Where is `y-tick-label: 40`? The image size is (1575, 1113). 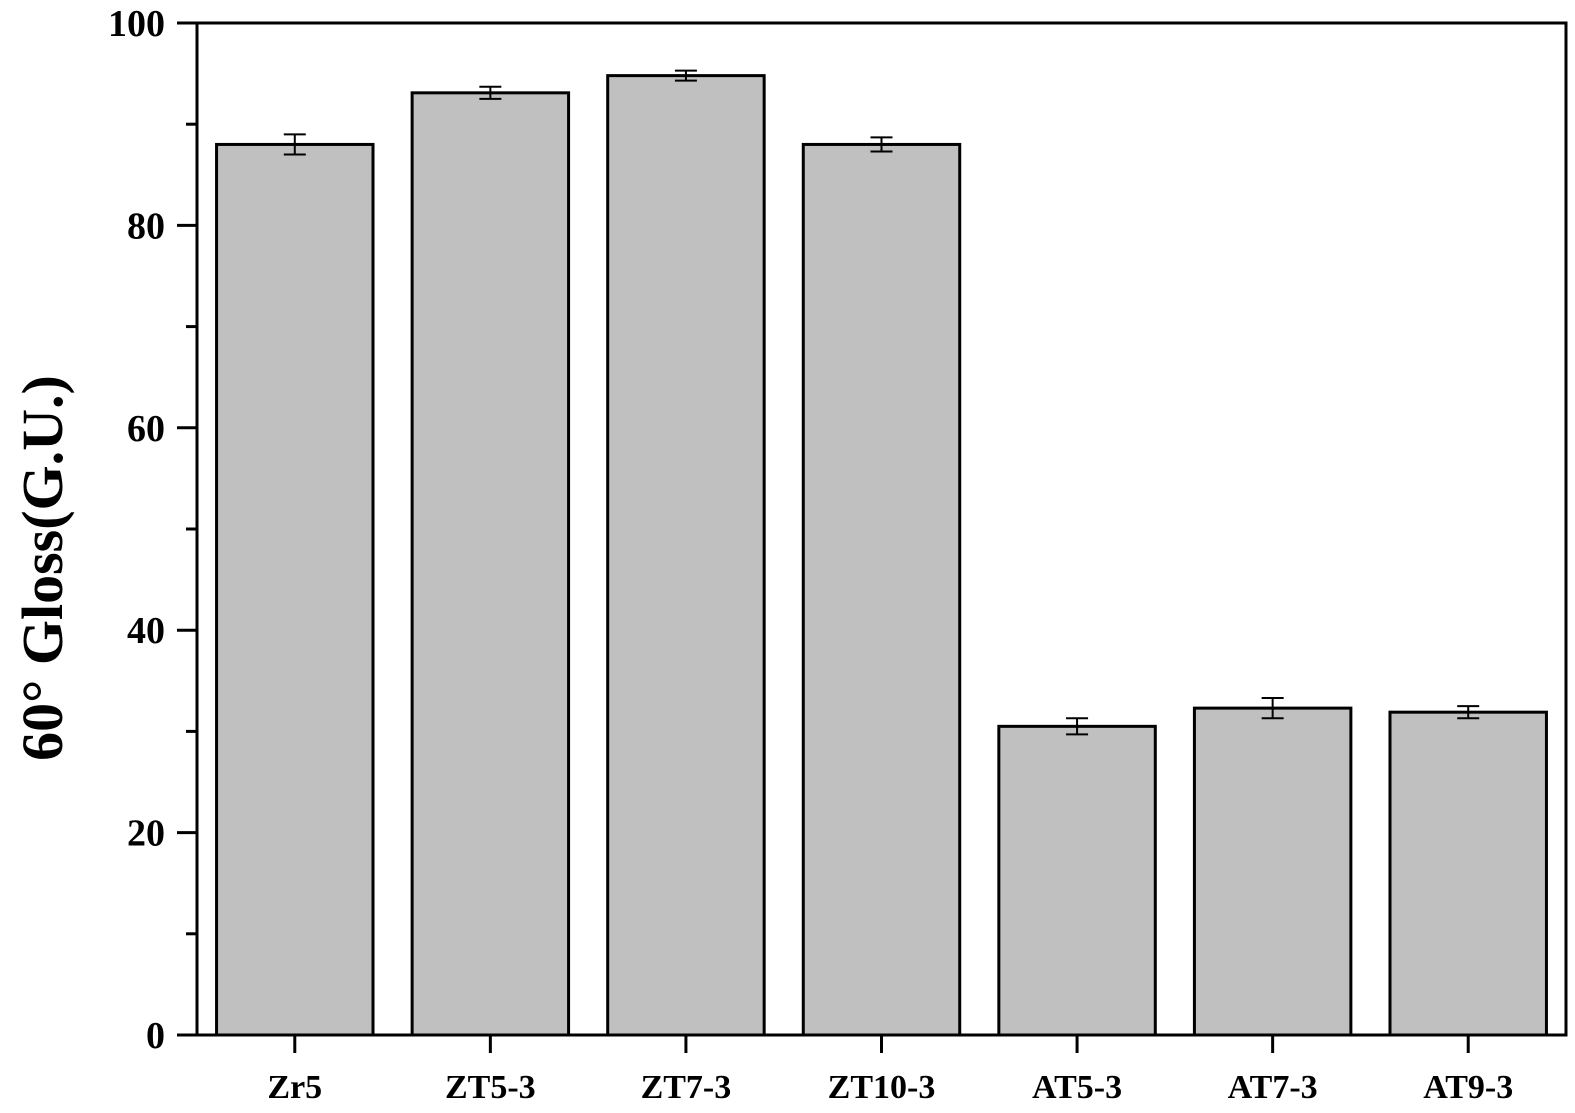
y-tick-label: 40 is located at coordinates (146, 631).